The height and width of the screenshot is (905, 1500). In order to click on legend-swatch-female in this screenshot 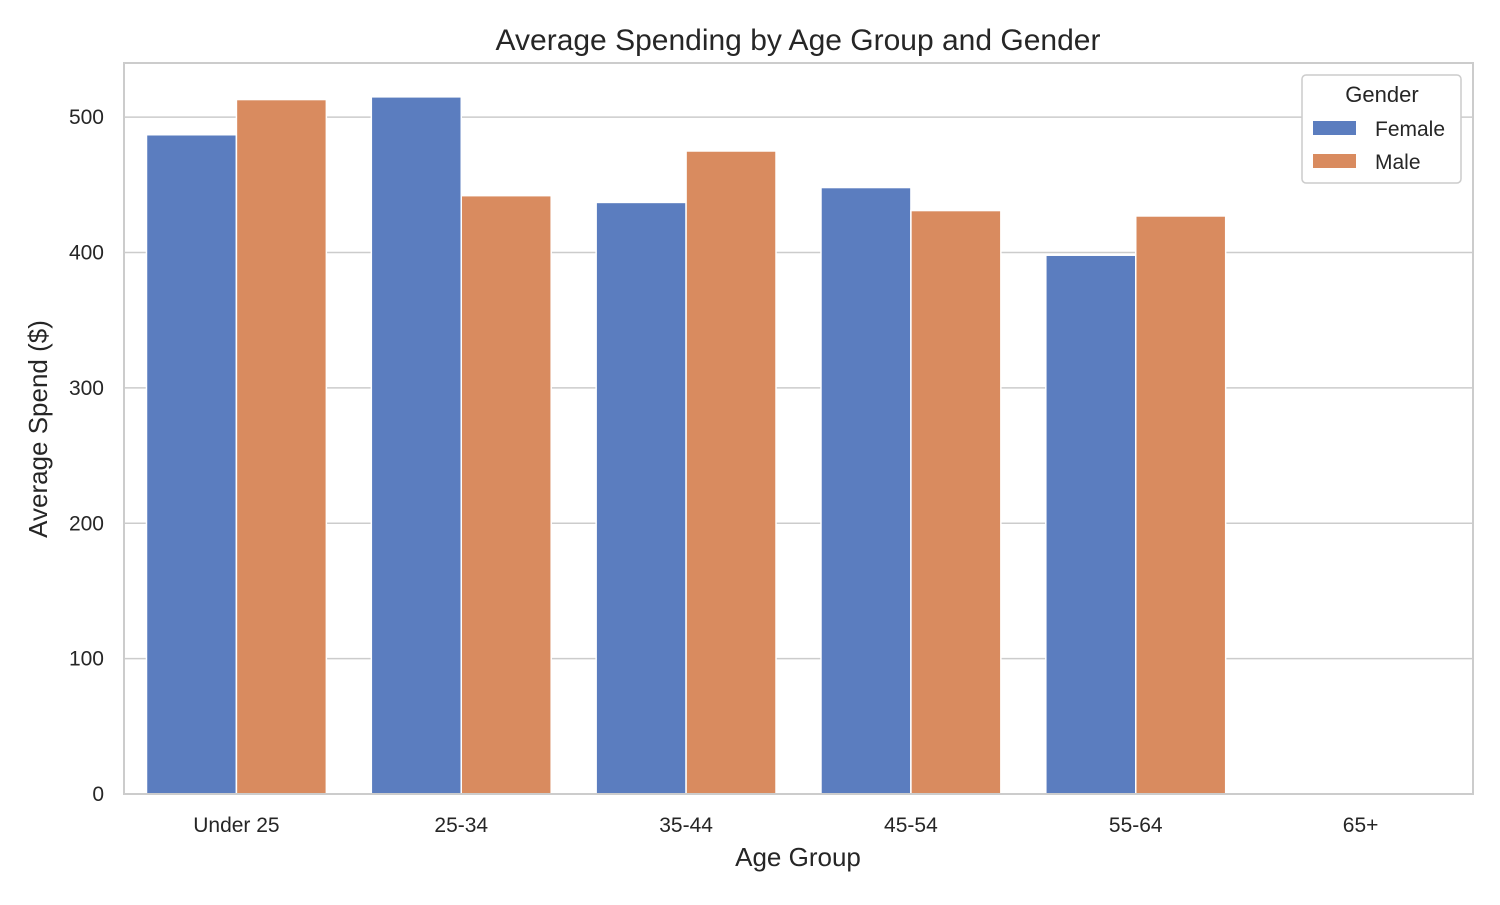, I will do `click(1334, 128)`.